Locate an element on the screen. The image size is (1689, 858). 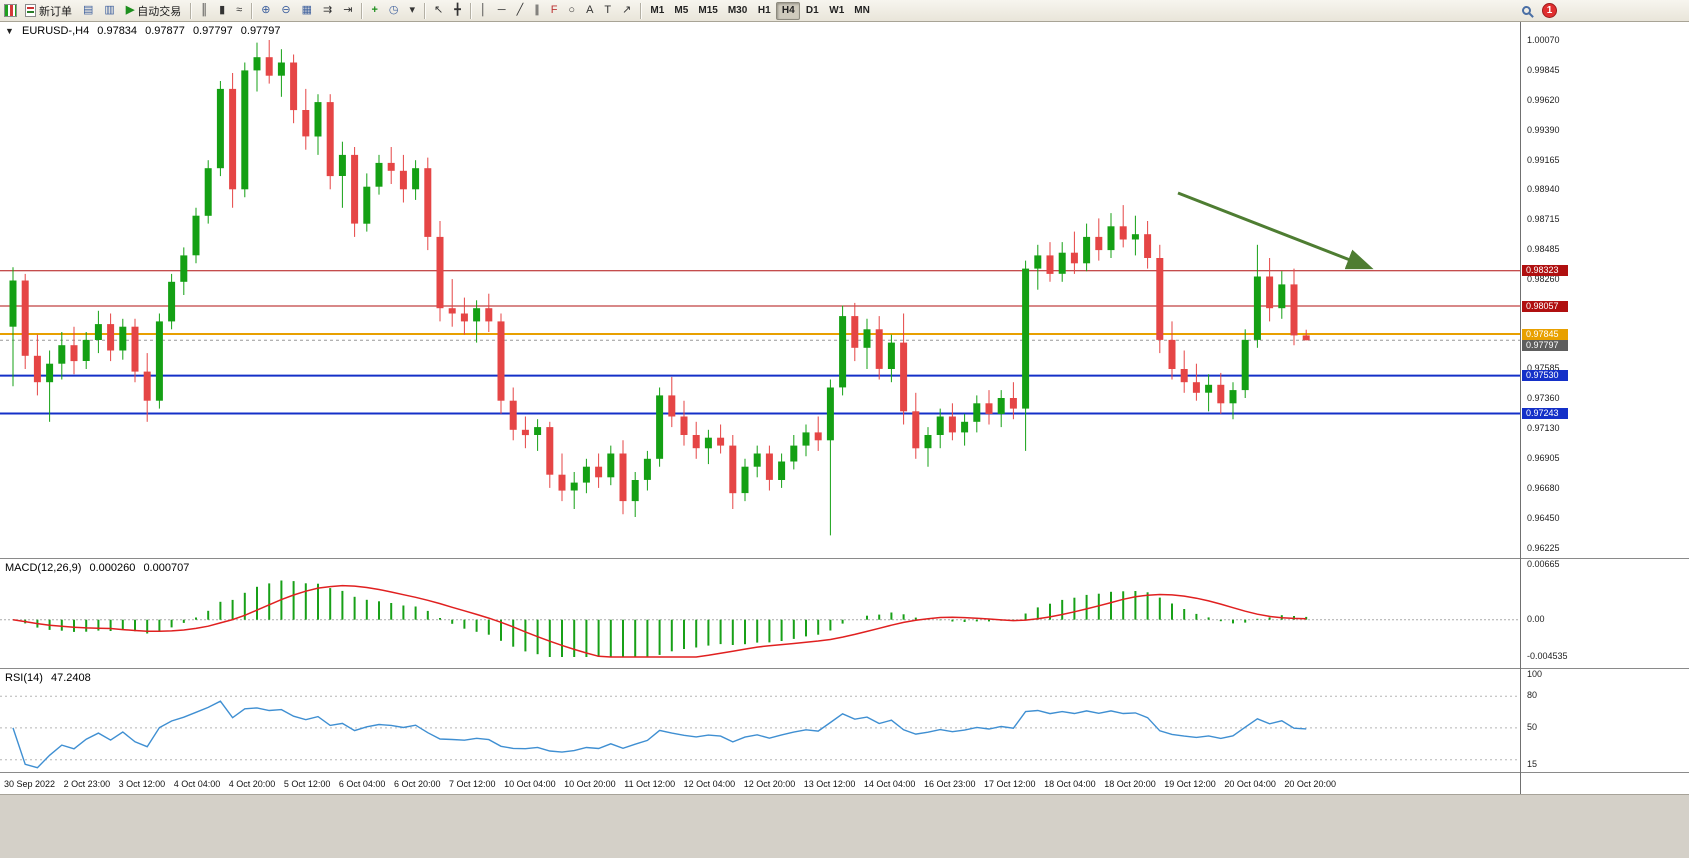
autotrade-icon: ▶ is located at coordinates (130, 10).